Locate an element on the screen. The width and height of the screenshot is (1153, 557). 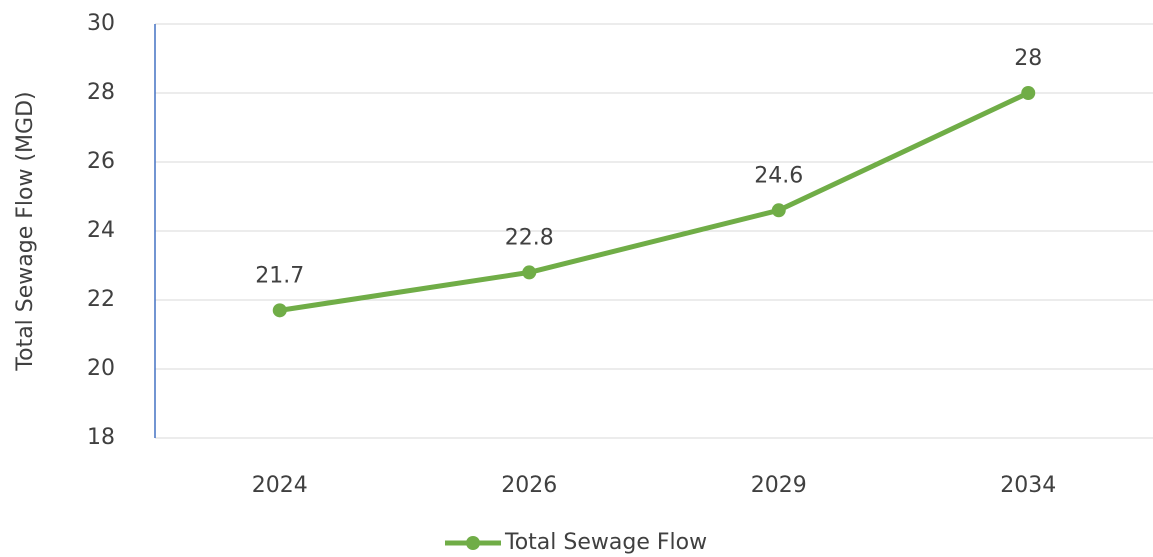
legend-label: Total Sewage Flow is located at coordinates (605, 542).